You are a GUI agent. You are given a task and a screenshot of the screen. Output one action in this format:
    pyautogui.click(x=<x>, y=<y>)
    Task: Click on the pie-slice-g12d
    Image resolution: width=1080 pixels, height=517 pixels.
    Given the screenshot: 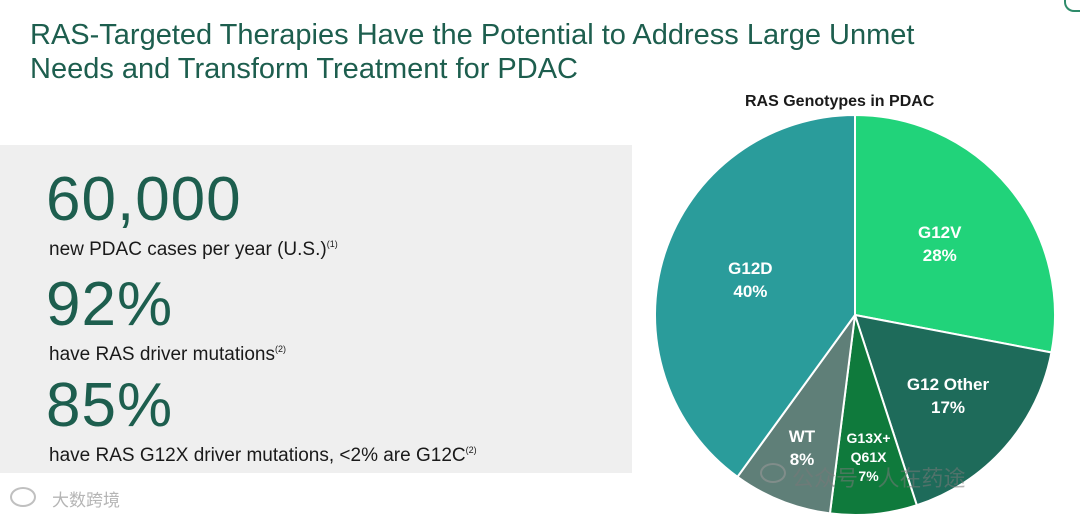 What is the action you would take?
    pyautogui.click(x=755, y=296)
    